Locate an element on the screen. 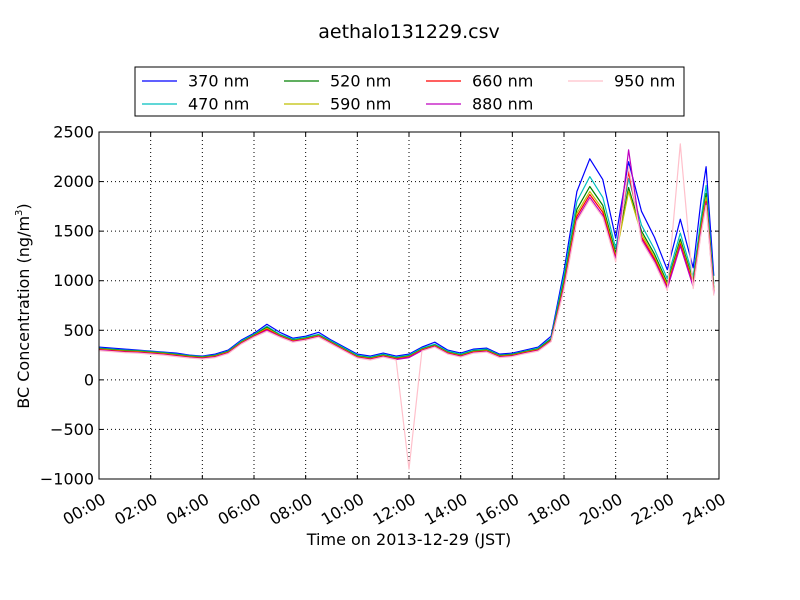  y-tick-label: 1000 is located at coordinates (73, 280).